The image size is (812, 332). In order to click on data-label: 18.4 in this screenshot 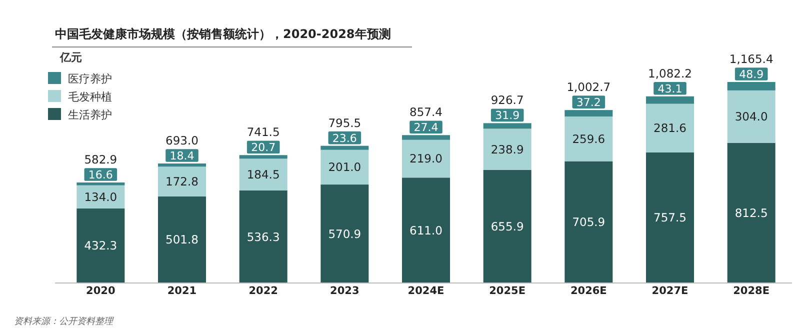, I will do `click(182, 155)`.